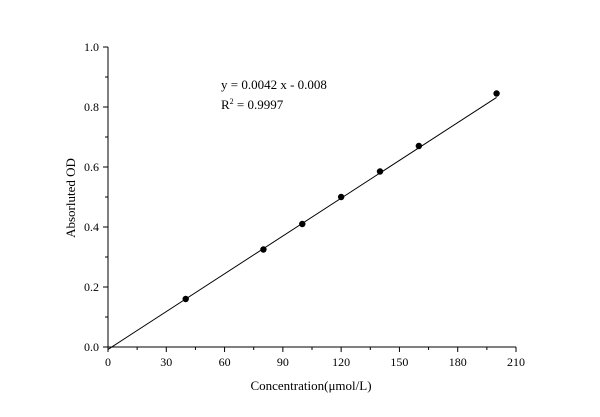 This screenshot has width=600, height=417. What do you see at coordinates (252, 104) in the screenshot?
I see `r-squared-annotation: R2 = 0.9997` at bounding box center [252, 104].